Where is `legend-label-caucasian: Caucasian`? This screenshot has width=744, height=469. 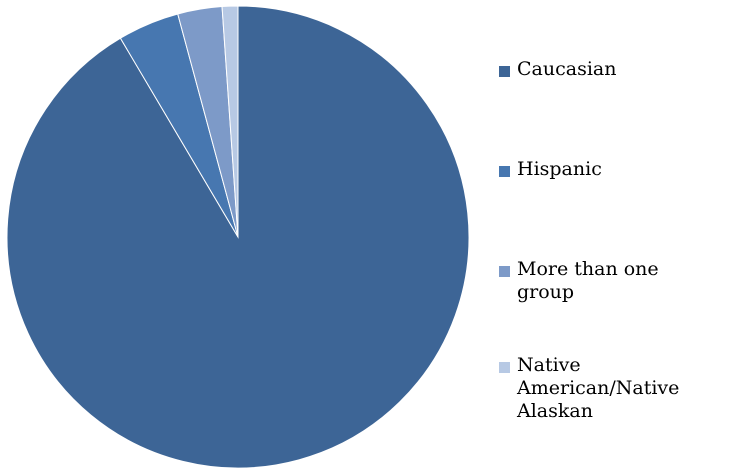 legend-label-caucasian: Caucasian is located at coordinates (567, 69).